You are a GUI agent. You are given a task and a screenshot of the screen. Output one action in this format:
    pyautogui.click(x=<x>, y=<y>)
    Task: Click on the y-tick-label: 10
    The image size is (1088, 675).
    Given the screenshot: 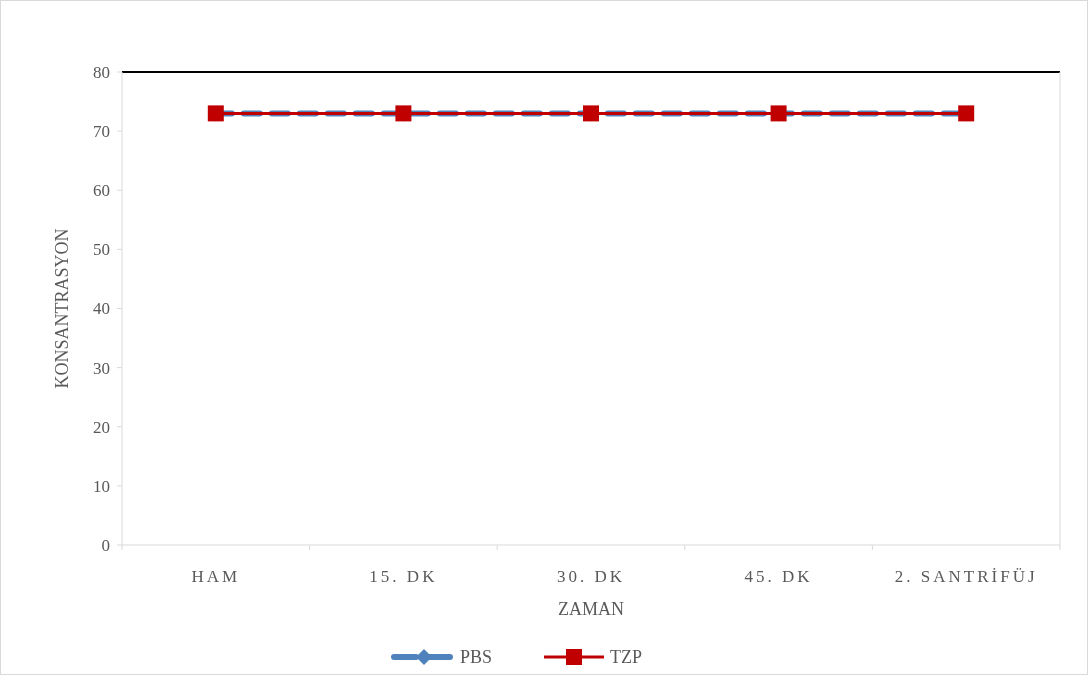 What is the action you would take?
    pyautogui.click(x=101, y=486)
    